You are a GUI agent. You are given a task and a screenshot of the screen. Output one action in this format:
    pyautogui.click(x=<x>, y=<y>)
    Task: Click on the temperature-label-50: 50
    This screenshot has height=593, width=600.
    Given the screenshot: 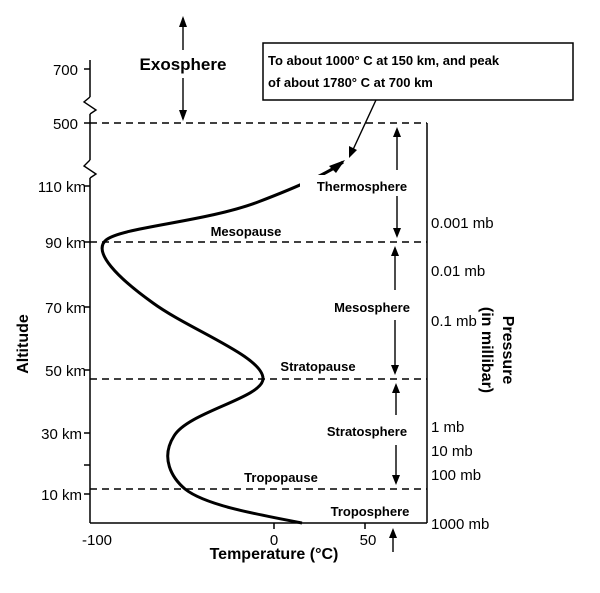 What is the action you would take?
    pyautogui.click(x=368, y=540)
    